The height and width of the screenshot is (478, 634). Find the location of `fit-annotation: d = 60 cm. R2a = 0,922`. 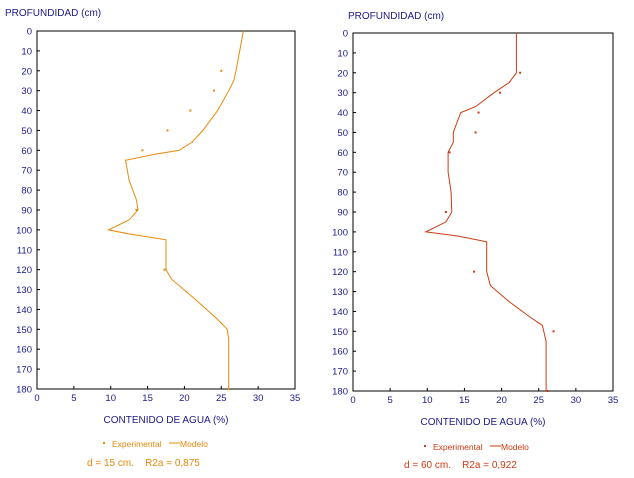

fit-annotation: d = 60 cm. R2a = 0,922 is located at coordinates (460, 465).